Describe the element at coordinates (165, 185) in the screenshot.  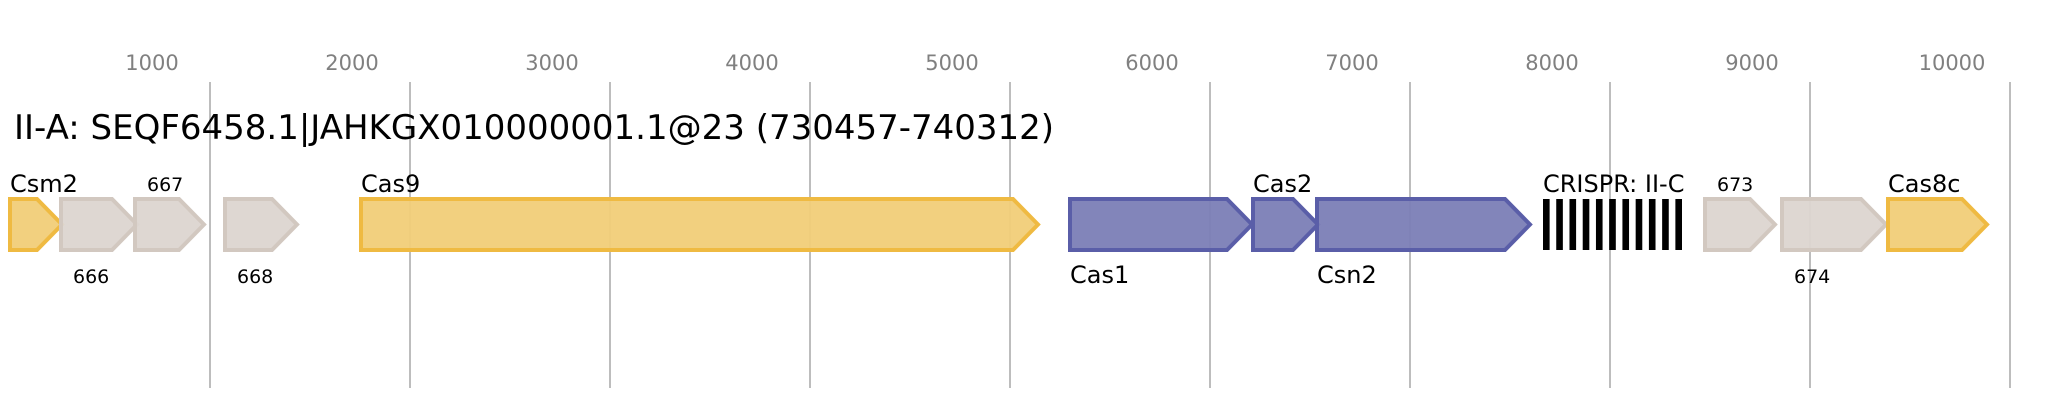
I see `gene-label: 667` at that location.